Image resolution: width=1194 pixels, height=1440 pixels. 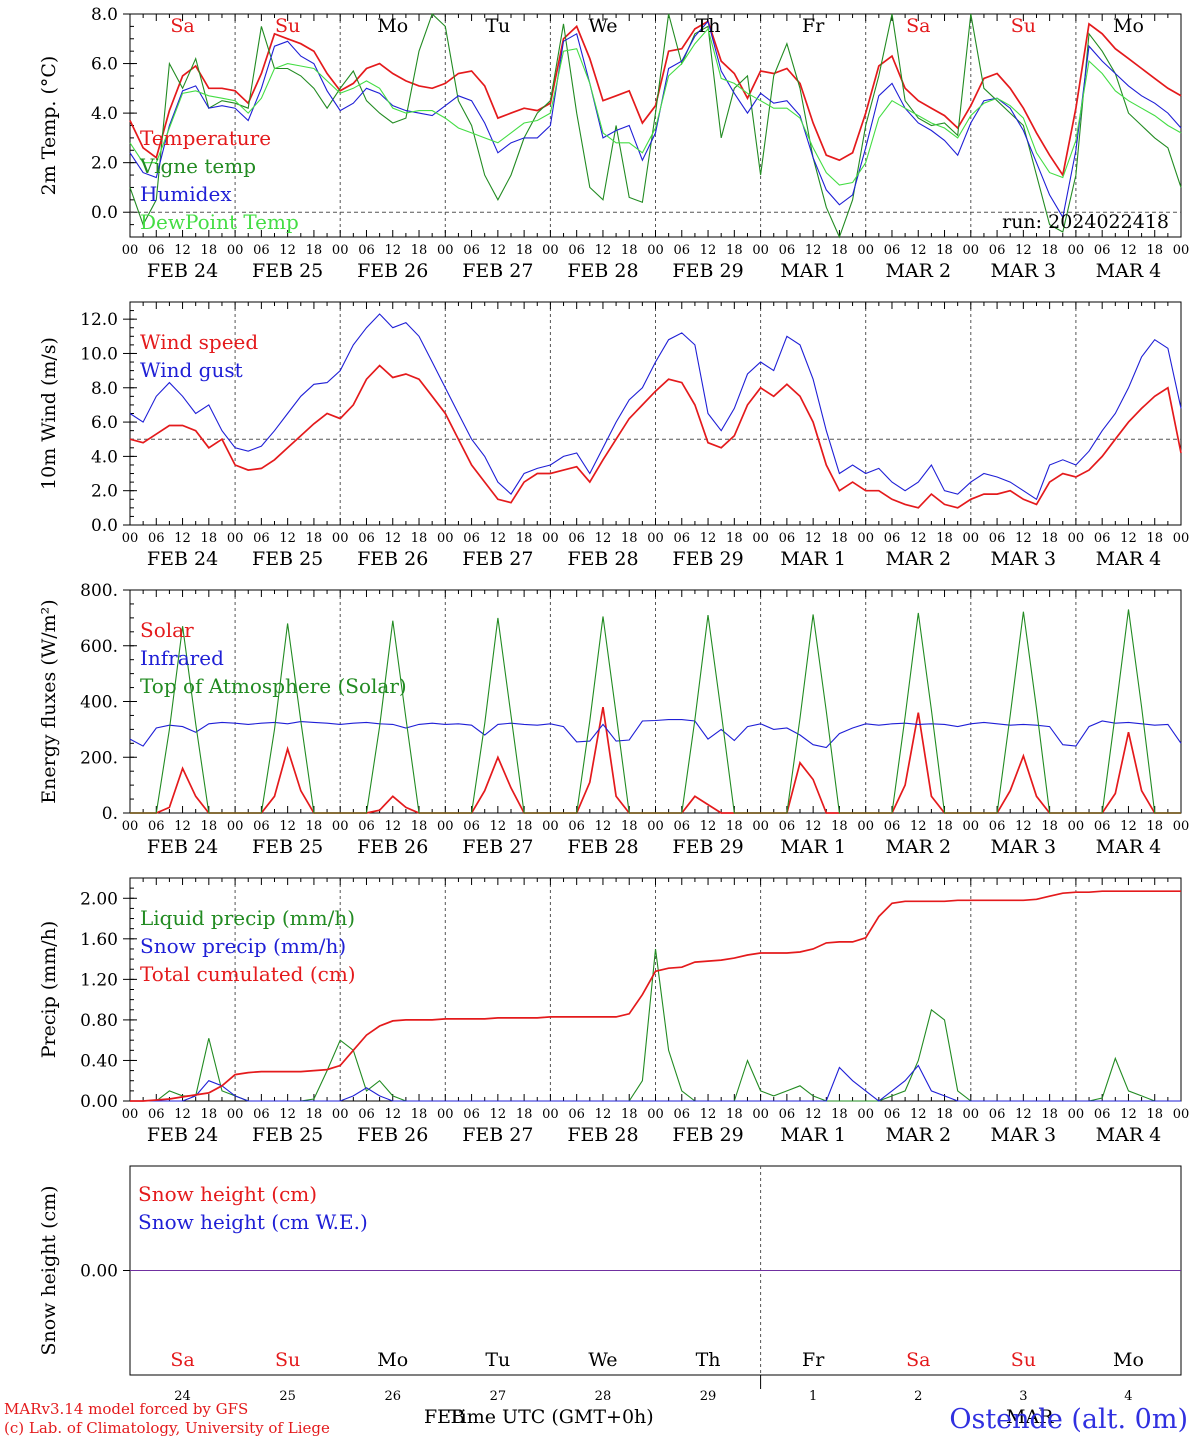 I want to click on y-tick-label: 0.80, so click(x=99, y=1021).